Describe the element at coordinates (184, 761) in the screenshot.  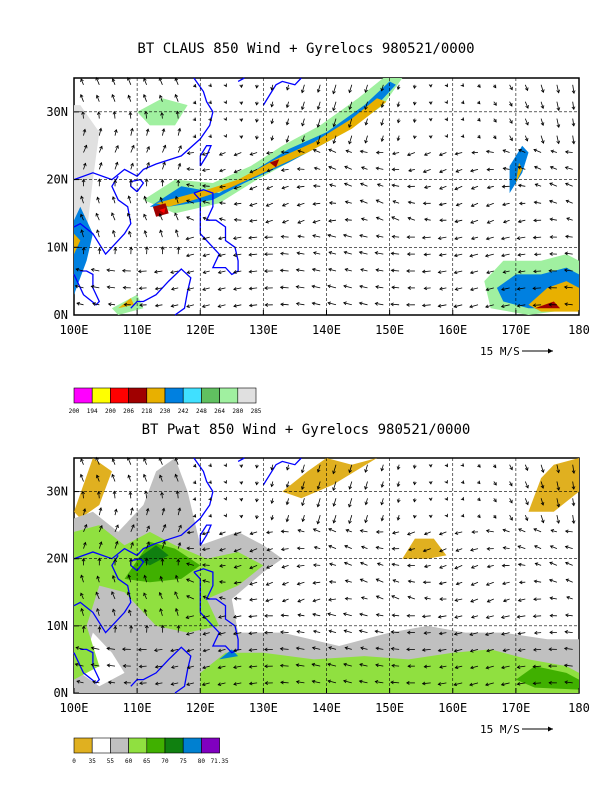
I see `colorbar-label: 75` at that location.